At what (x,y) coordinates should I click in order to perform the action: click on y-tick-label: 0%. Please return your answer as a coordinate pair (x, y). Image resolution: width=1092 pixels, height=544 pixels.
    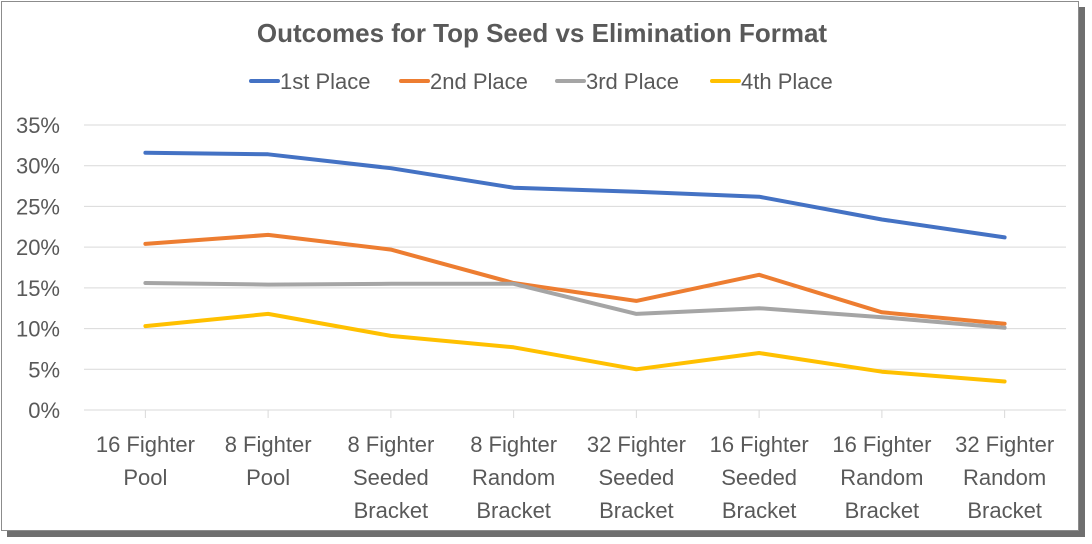
    Looking at the image, I should click on (44, 410).